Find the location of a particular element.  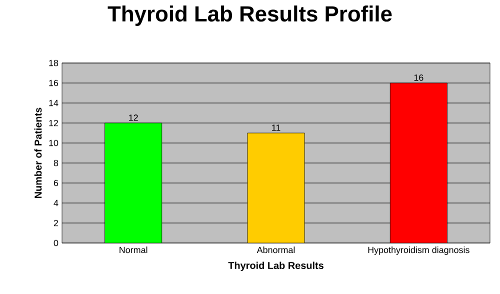

chart-title: Thyroid Lab Results Profile is located at coordinates (250, 16).